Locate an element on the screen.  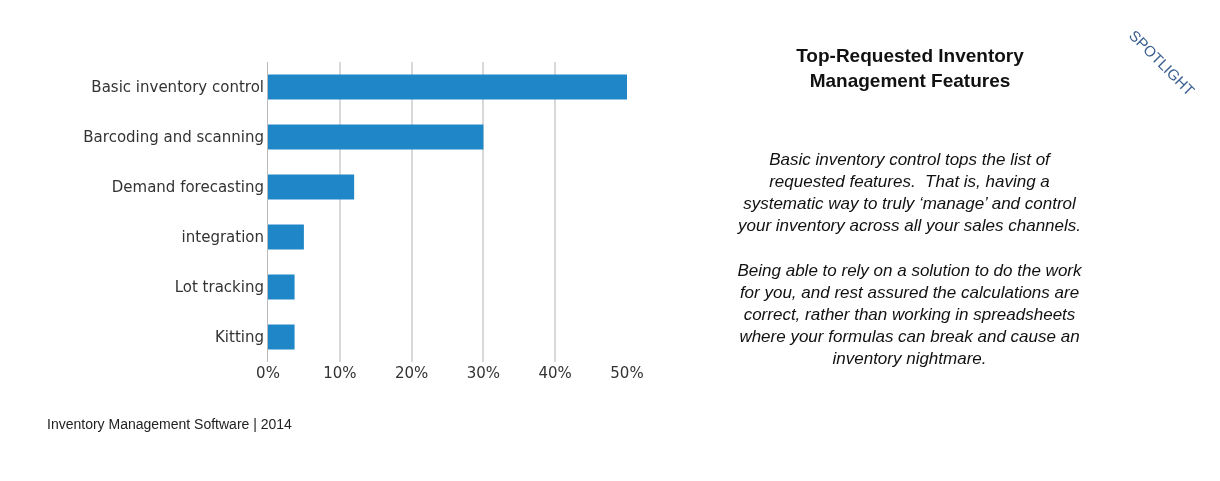
y-tick-label: integration is located at coordinates (222, 237).